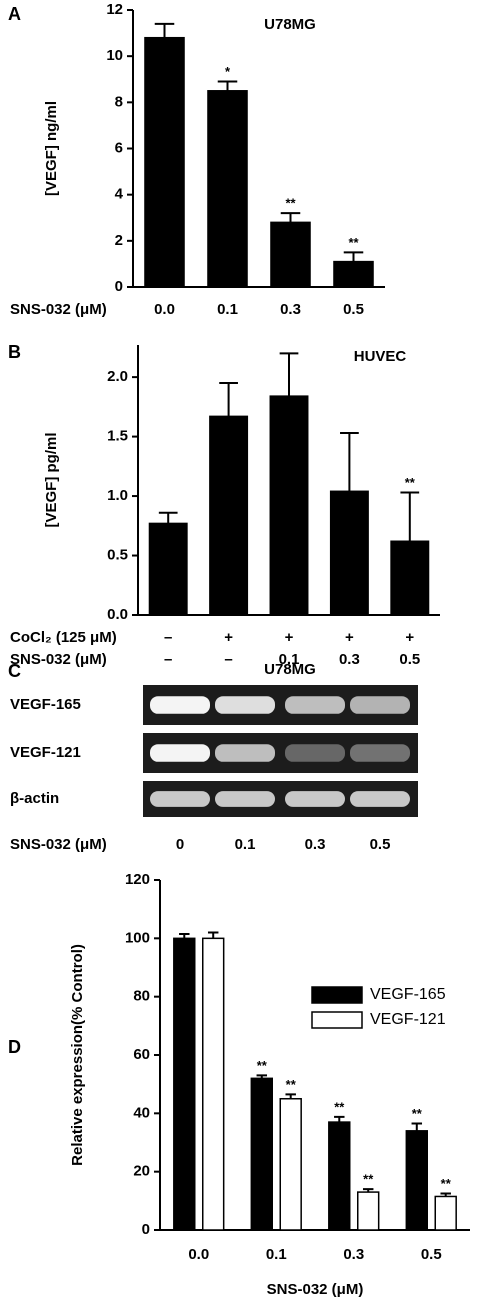 The image size is (482, 1304). I want to click on y-axis-label: [VEGF] pg/ml, so click(51, 480).